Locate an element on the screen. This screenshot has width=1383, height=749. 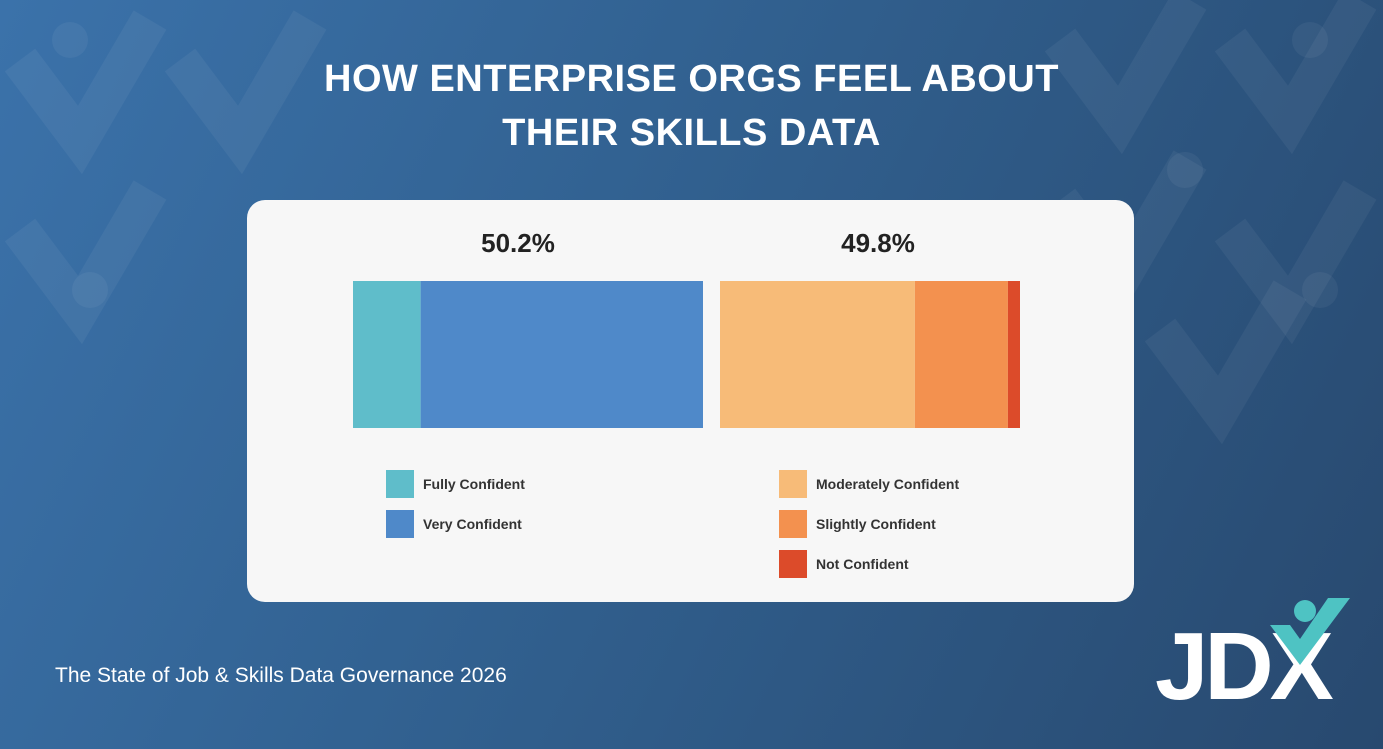
legend-label: Very Confident is located at coordinates (472, 524).